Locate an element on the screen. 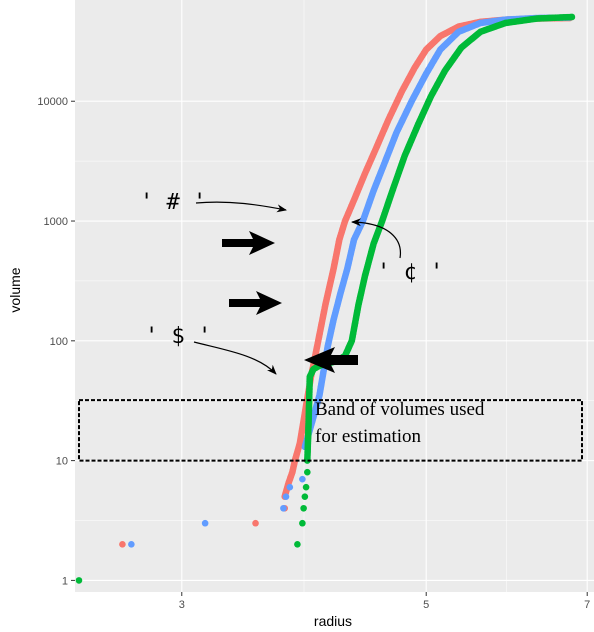 The height and width of the screenshot is (632, 594). y-axis-title: volume is located at coordinates (15, 289).